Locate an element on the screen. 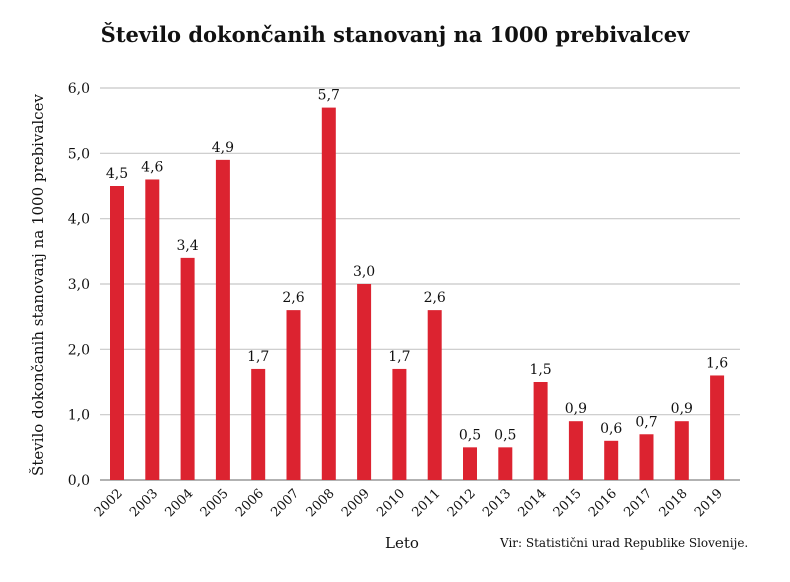  data-label: 4,5 is located at coordinates (117, 174).